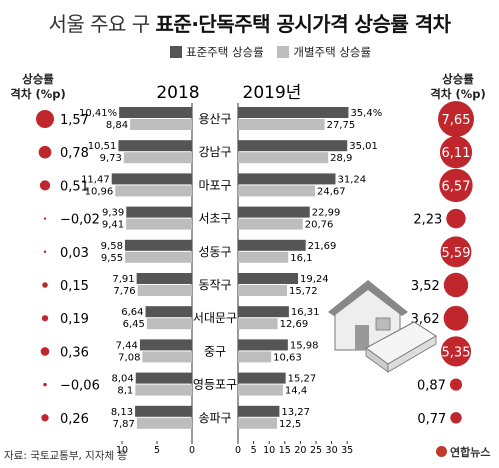 The height and width of the screenshot is (468, 499). What do you see at coordinates (123, 279) in the screenshot?
I see `bar-label-2018-standard: 7,91` at bounding box center [123, 279].